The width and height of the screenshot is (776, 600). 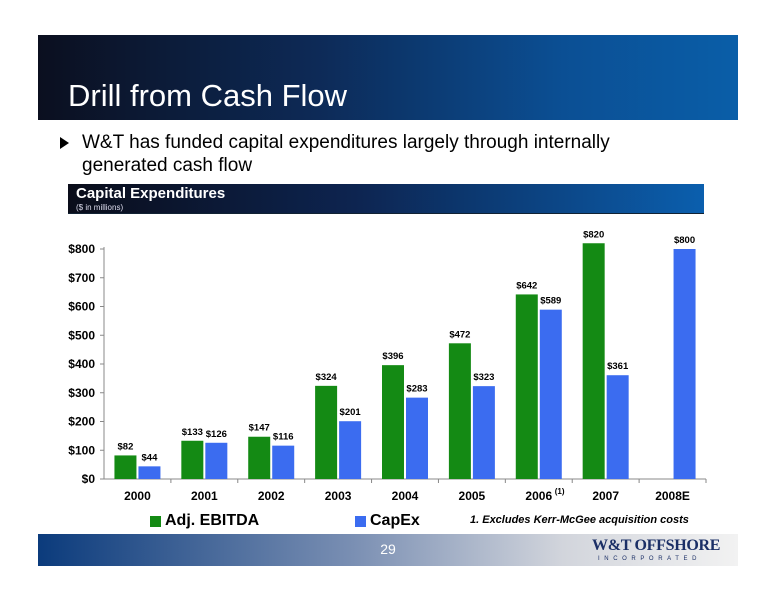 What do you see at coordinates (81, 307) in the screenshot?
I see `y-tick-label: $600` at bounding box center [81, 307].